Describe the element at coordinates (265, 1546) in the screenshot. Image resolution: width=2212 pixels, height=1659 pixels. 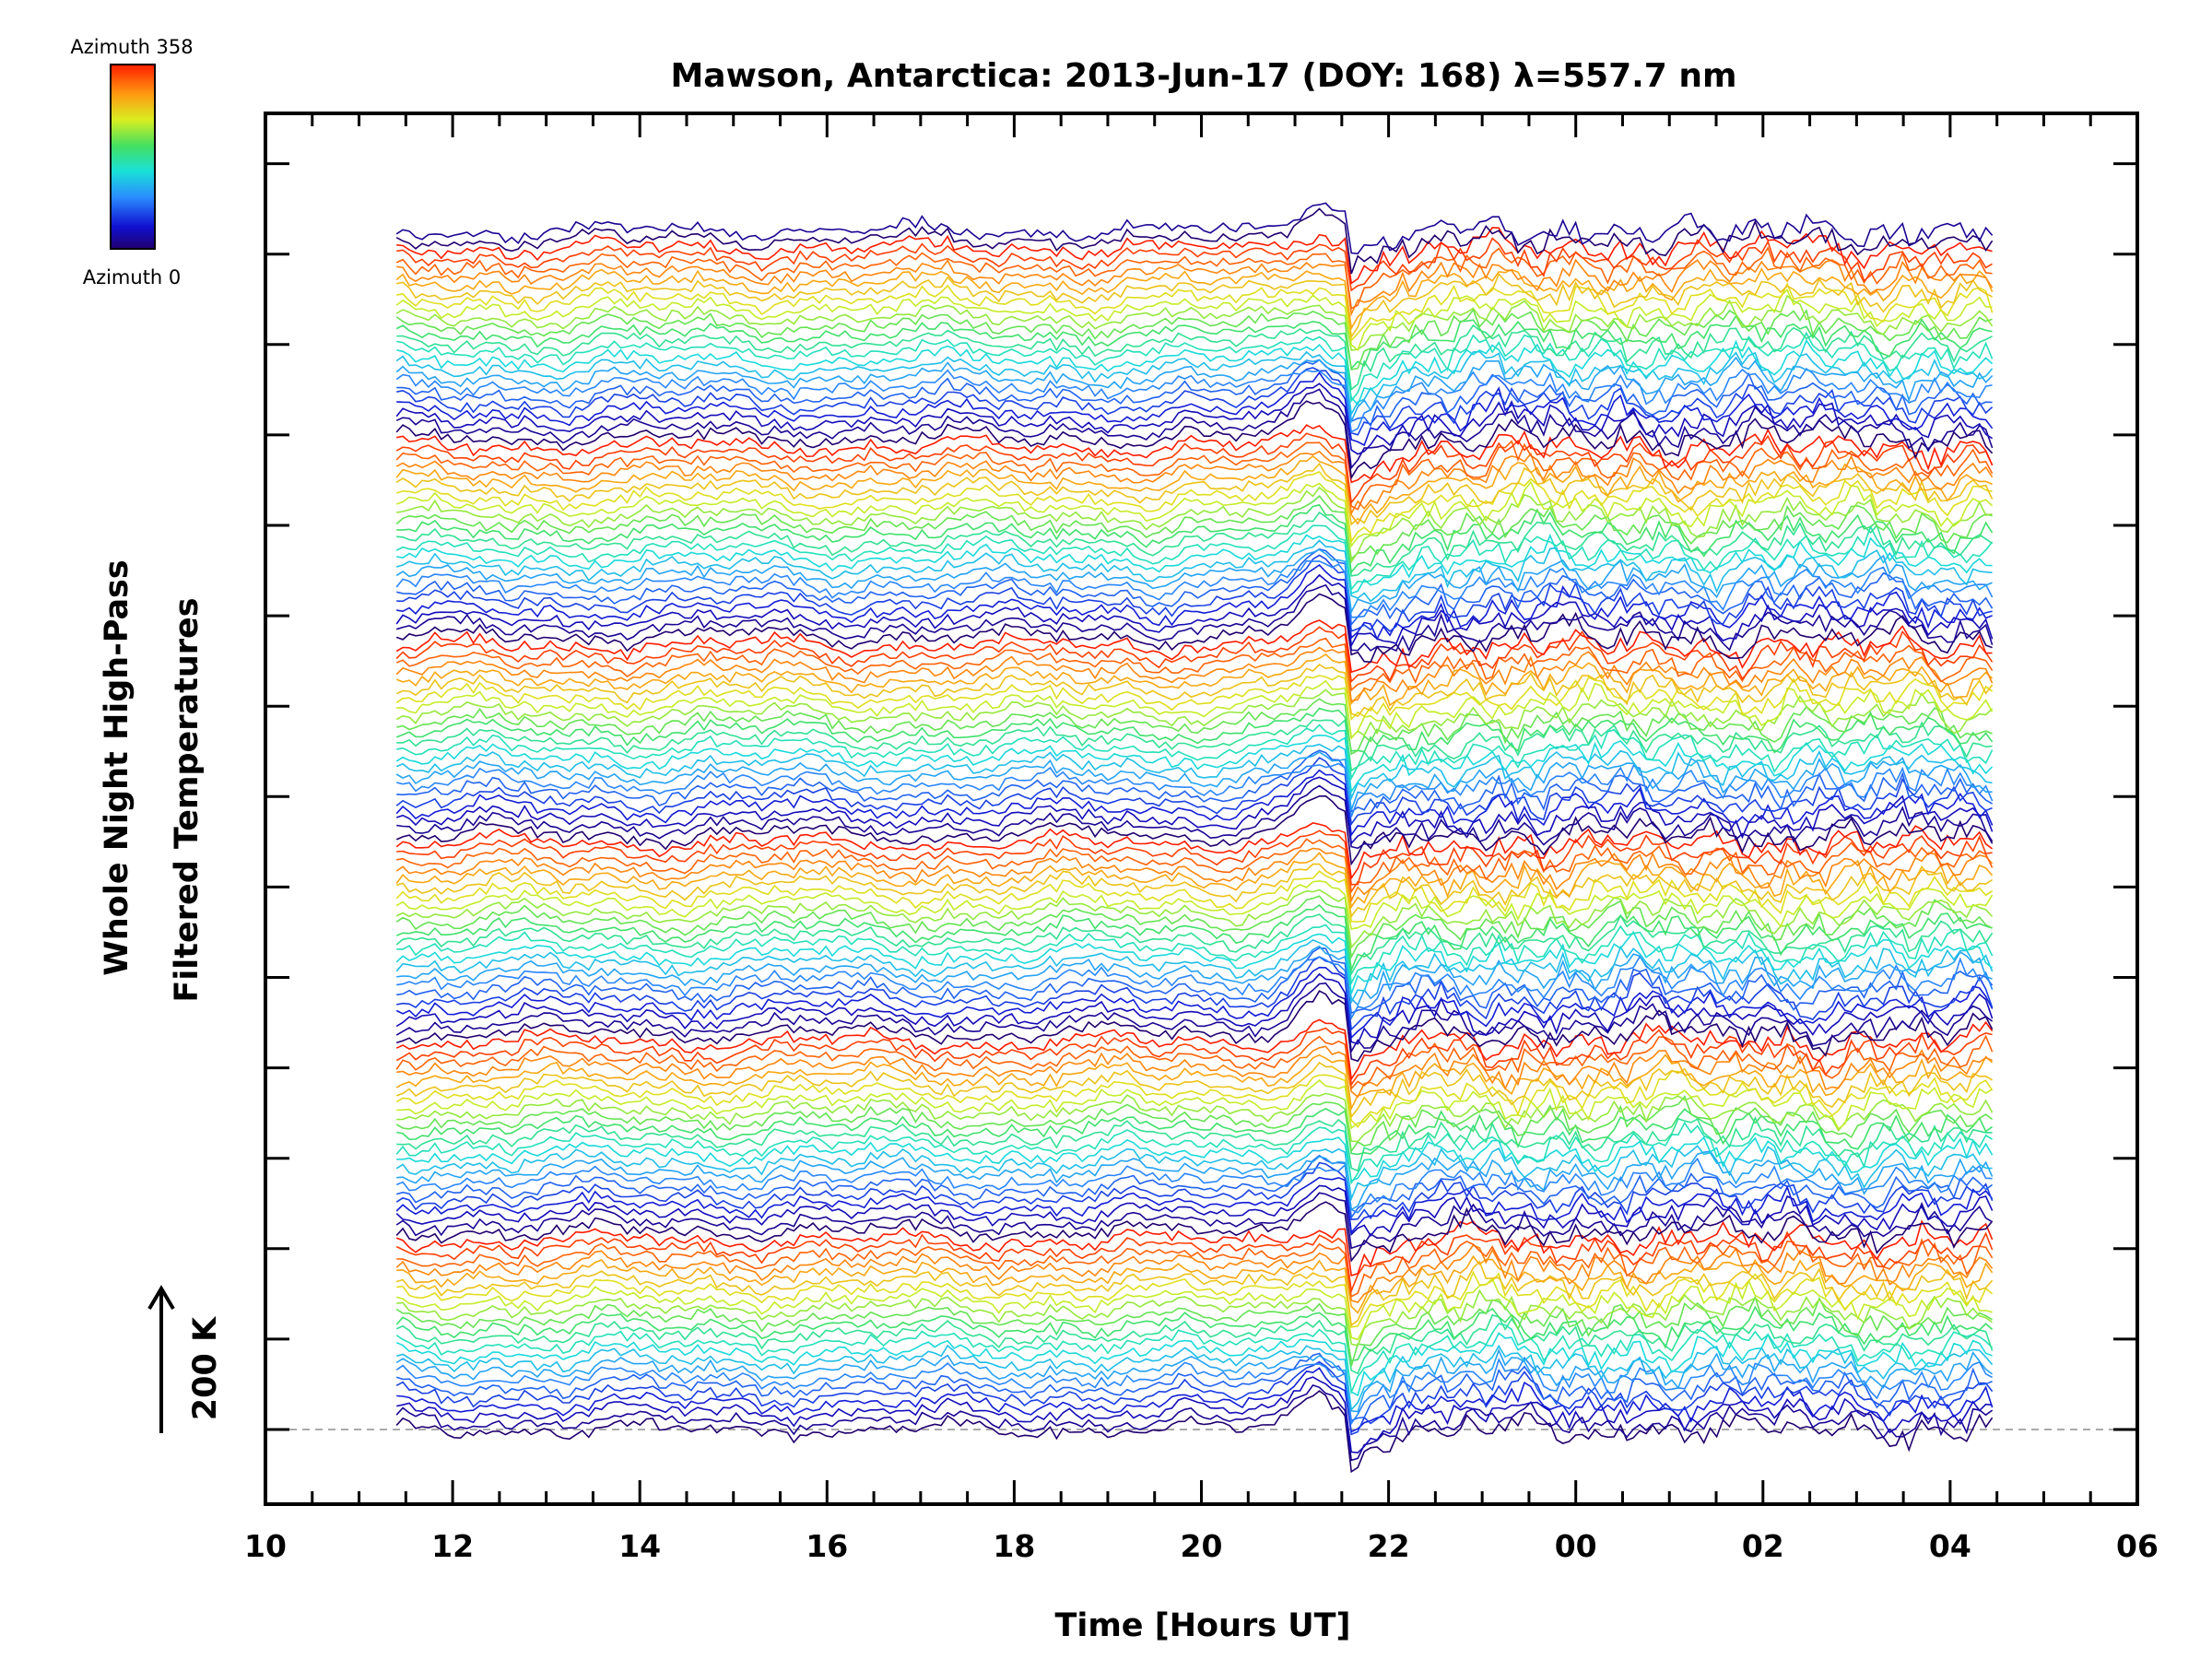
I see `x-tick-label: 10` at that location.